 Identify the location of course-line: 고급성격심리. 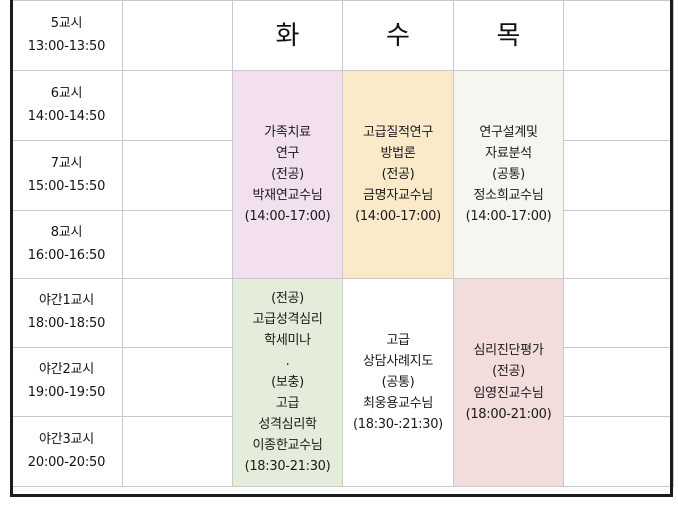
(287, 319).